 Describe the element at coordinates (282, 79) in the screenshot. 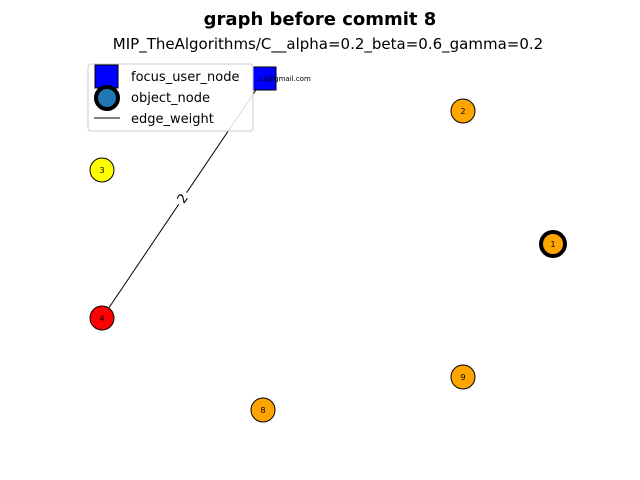

I see `focus-user-node-label: ...cs@gmail.com` at that location.